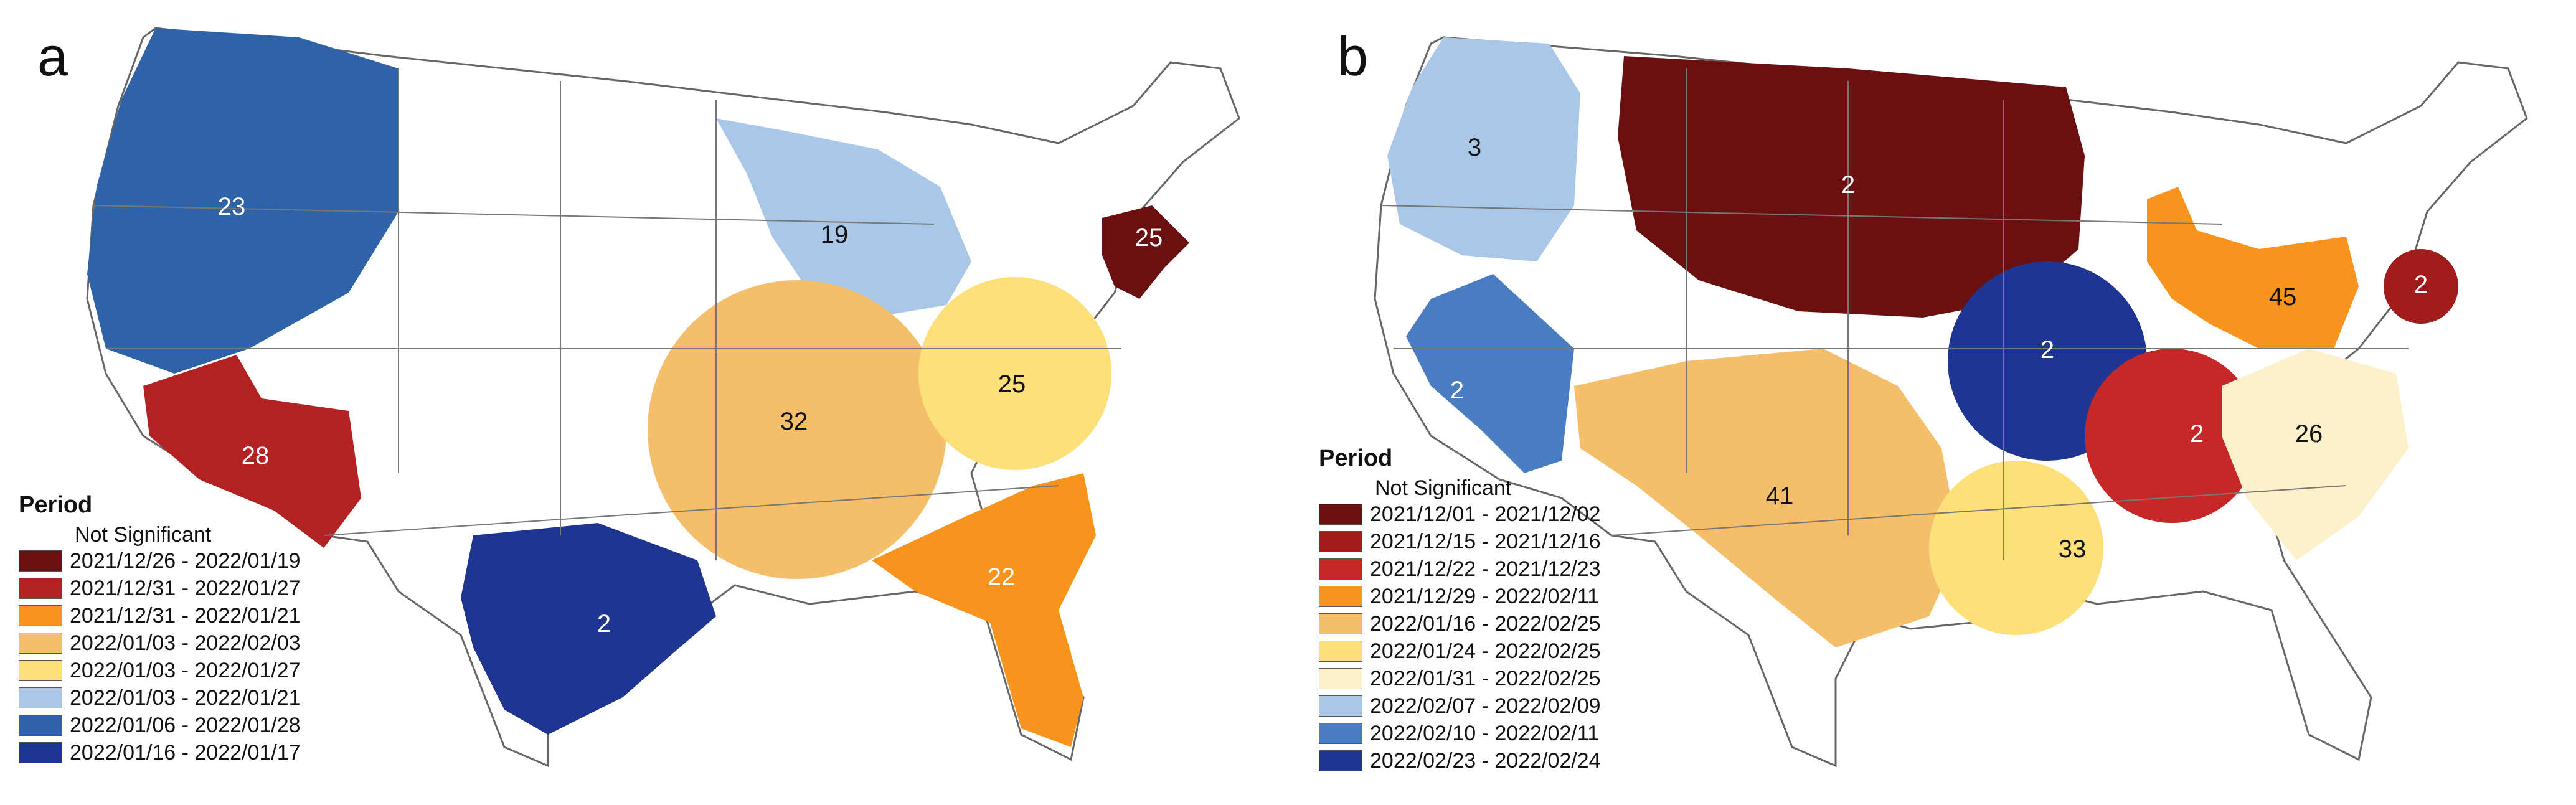  I want to click on legend-item-label: 2022/01/03 - 2022/01/21, so click(185, 697).